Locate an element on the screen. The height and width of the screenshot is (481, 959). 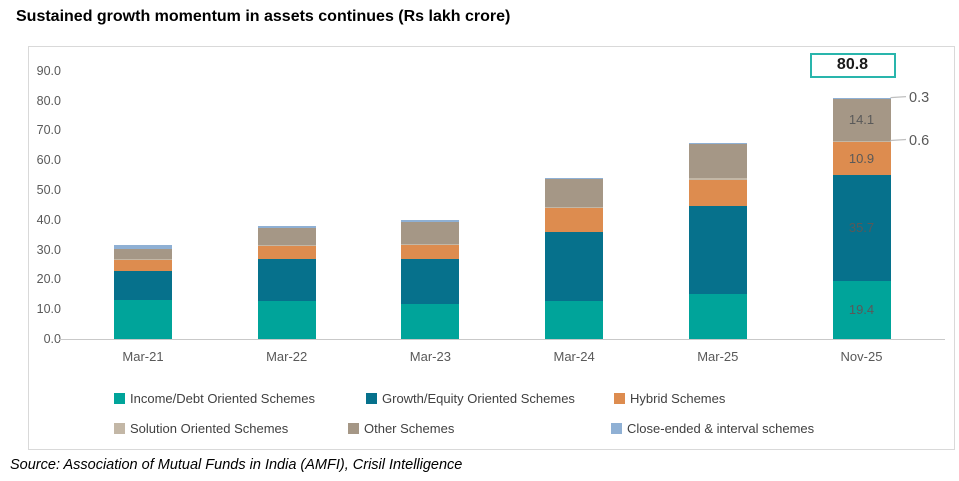
callout-label-solution-oriented-schemes: 0.6 is located at coordinates (919, 140).